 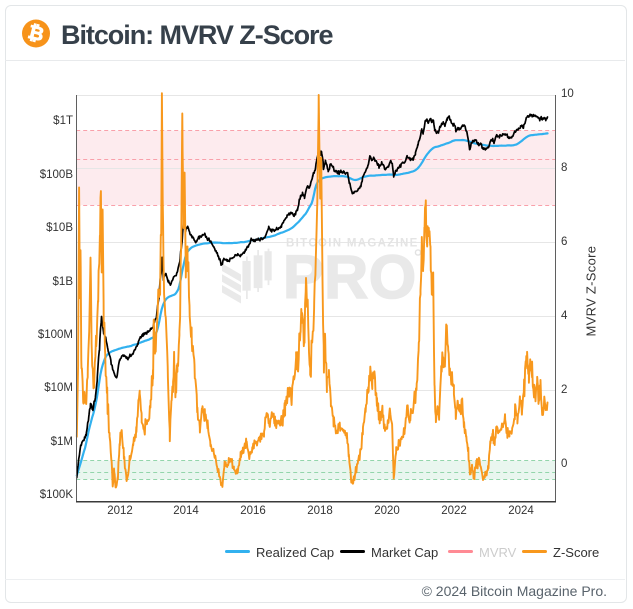 I want to click on svg-text: BITCOIN MAGAZINE, so click(x=352, y=244).